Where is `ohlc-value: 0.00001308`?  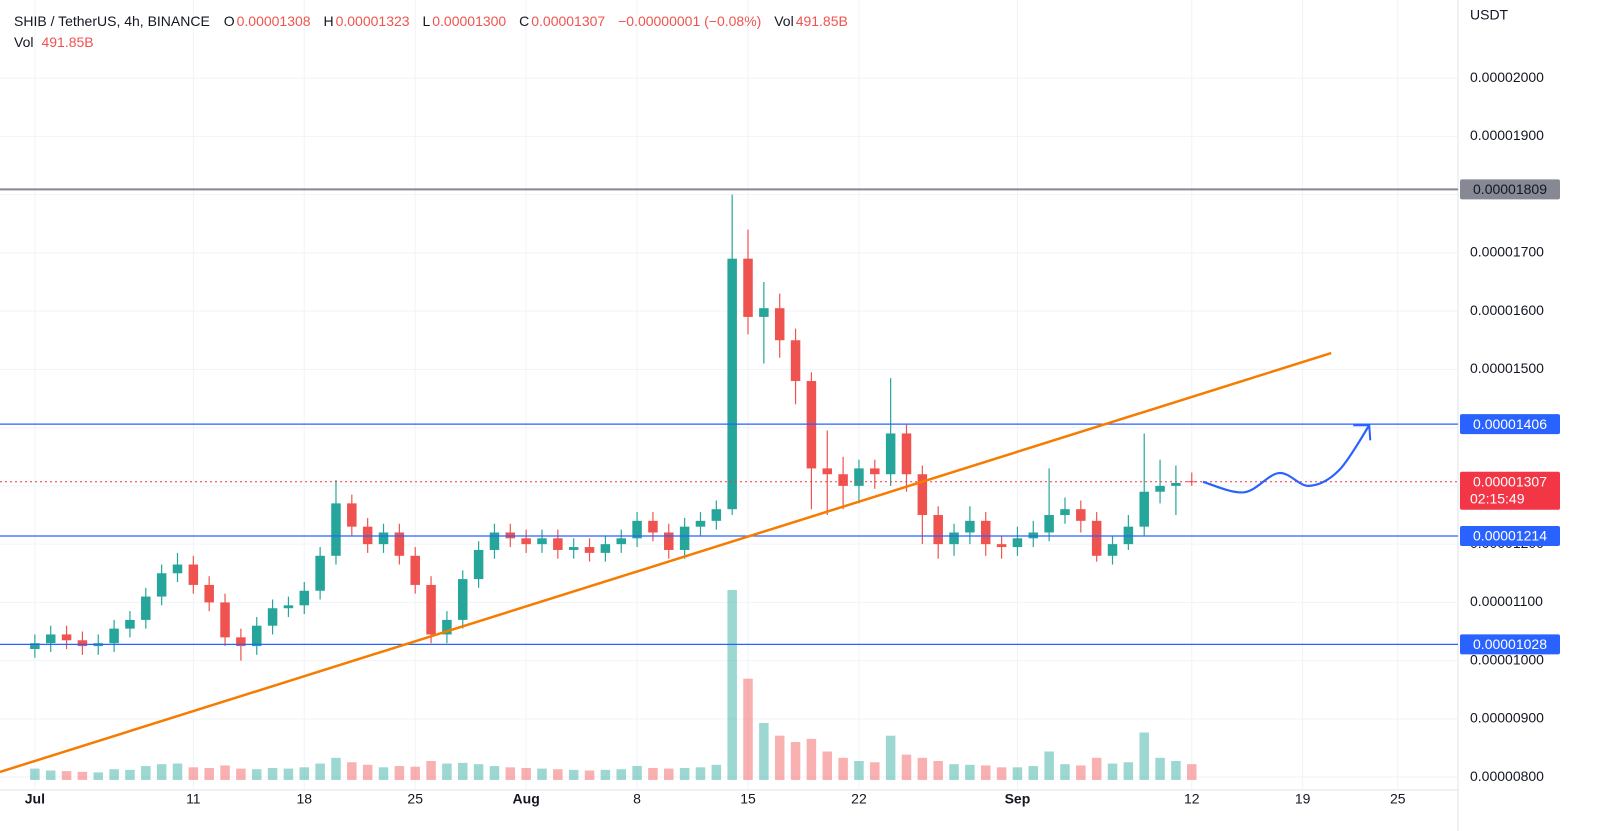
ohlc-value: 0.00001308 is located at coordinates (273, 21).